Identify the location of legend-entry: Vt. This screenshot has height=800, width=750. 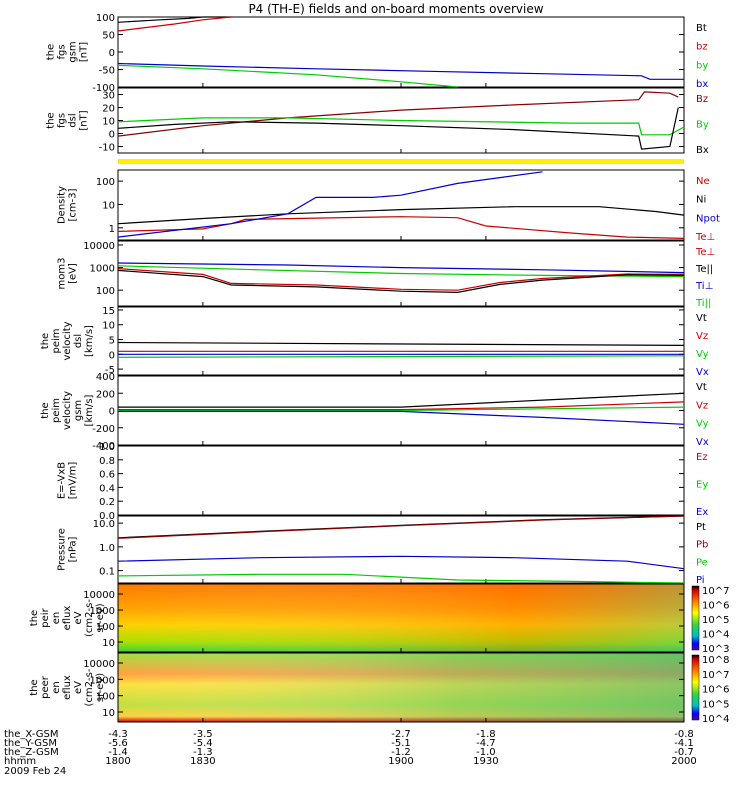
(701, 318).